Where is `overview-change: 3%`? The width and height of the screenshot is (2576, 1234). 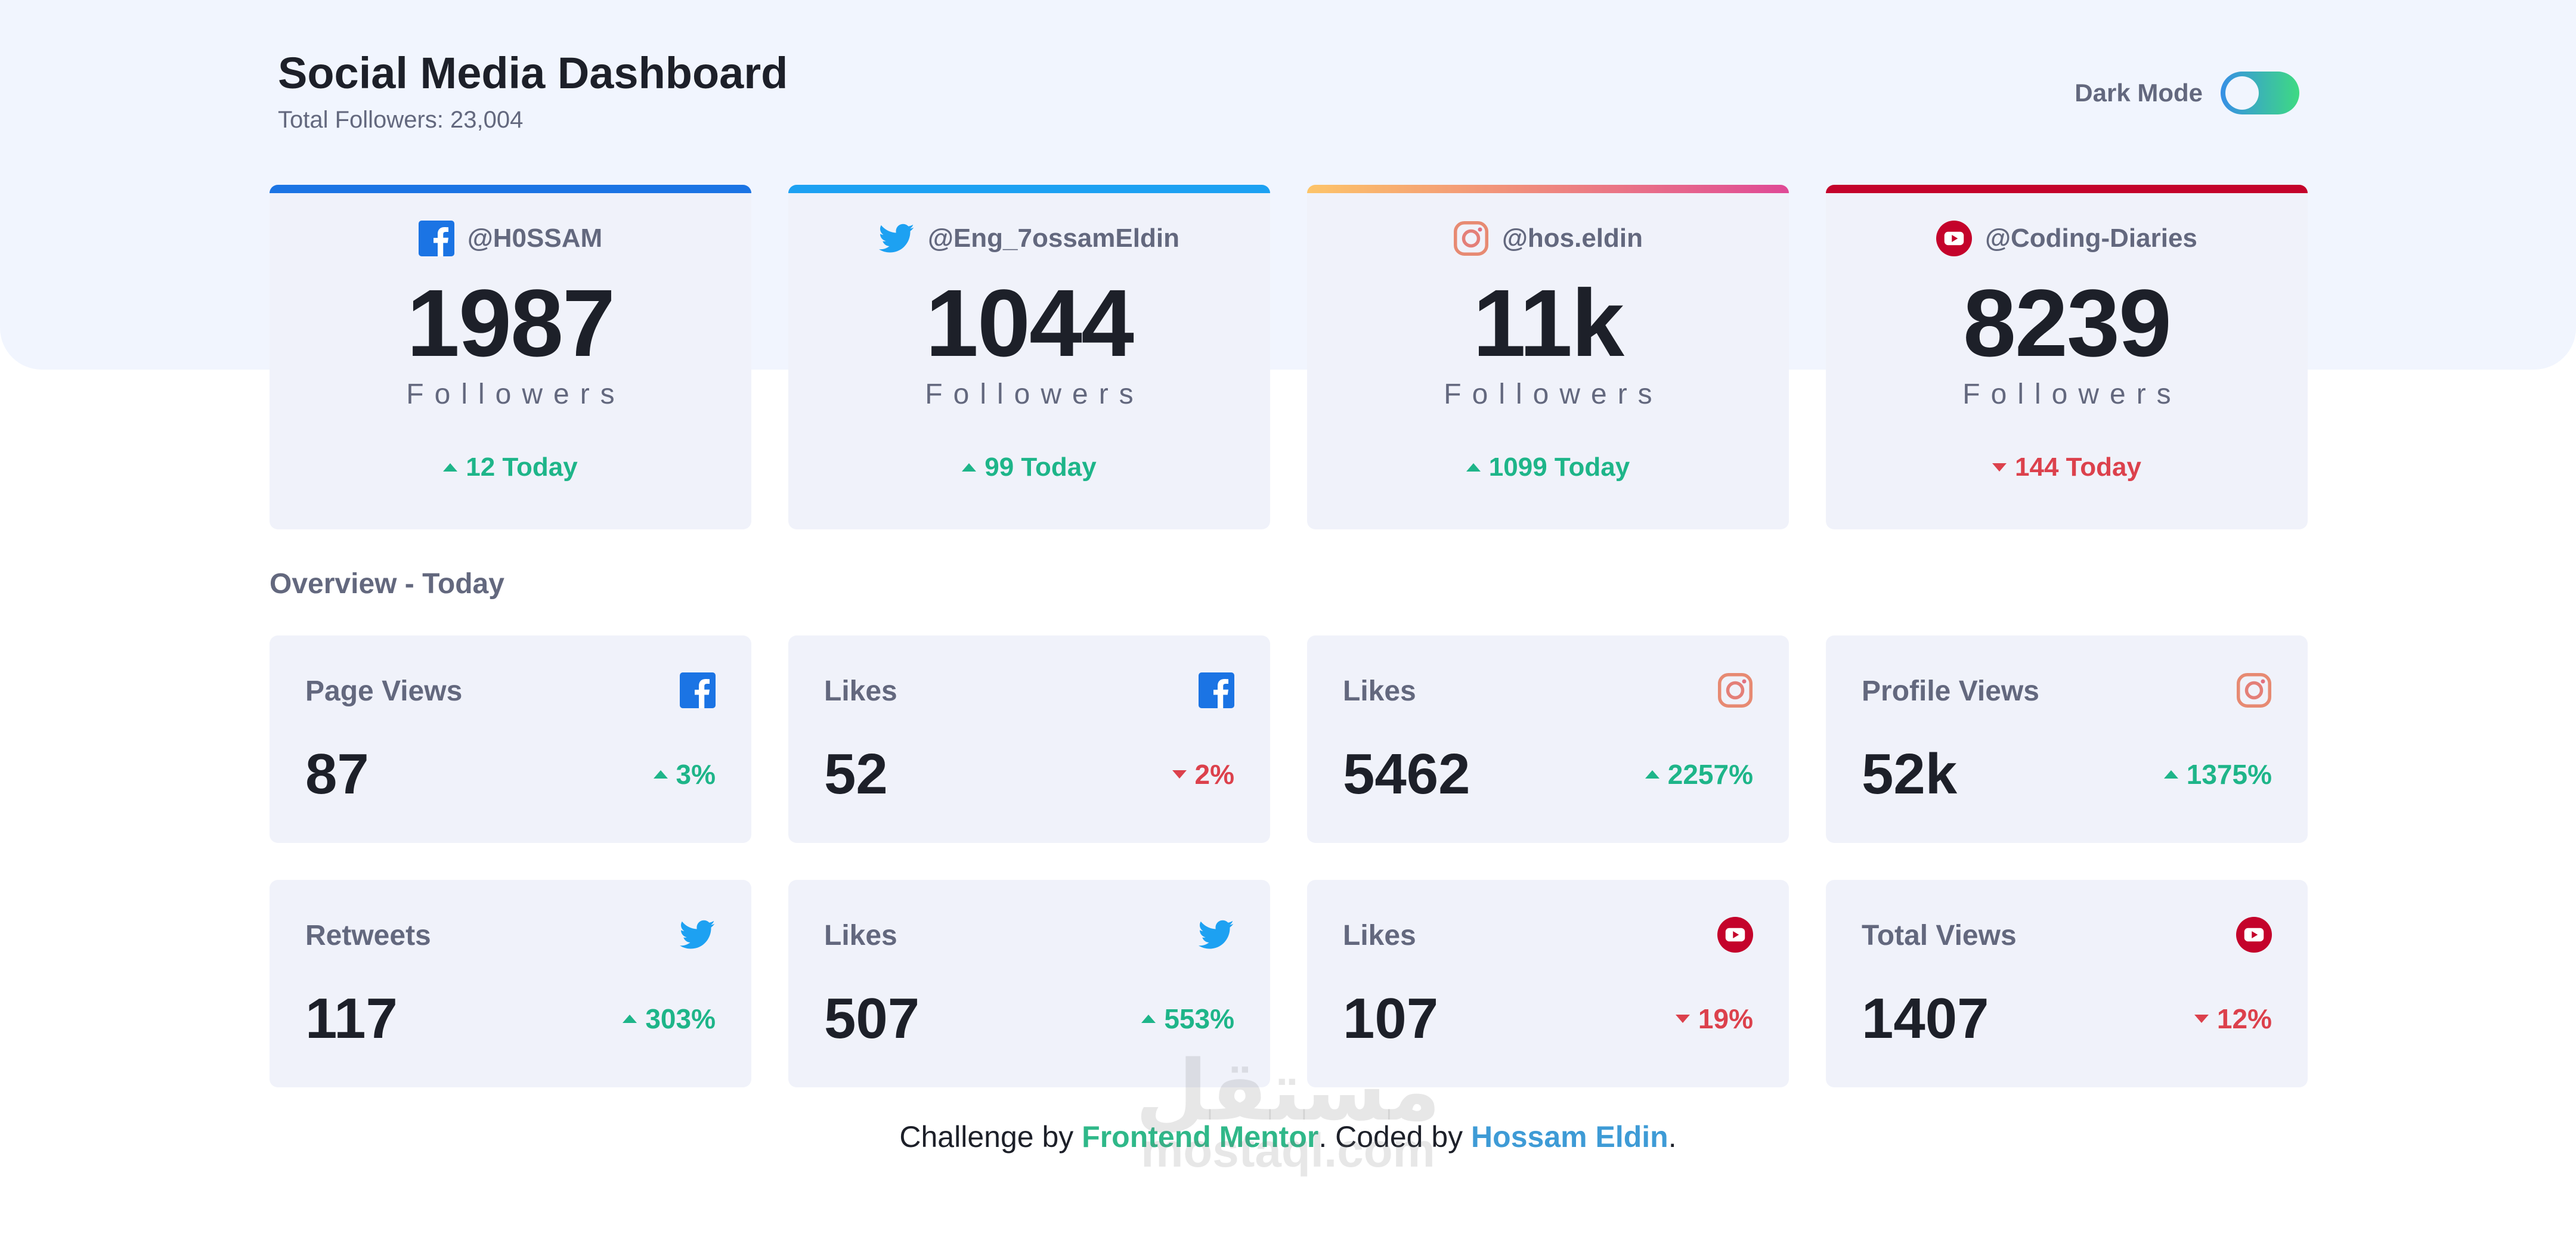
overview-change: 3% is located at coordinates (685, 774).